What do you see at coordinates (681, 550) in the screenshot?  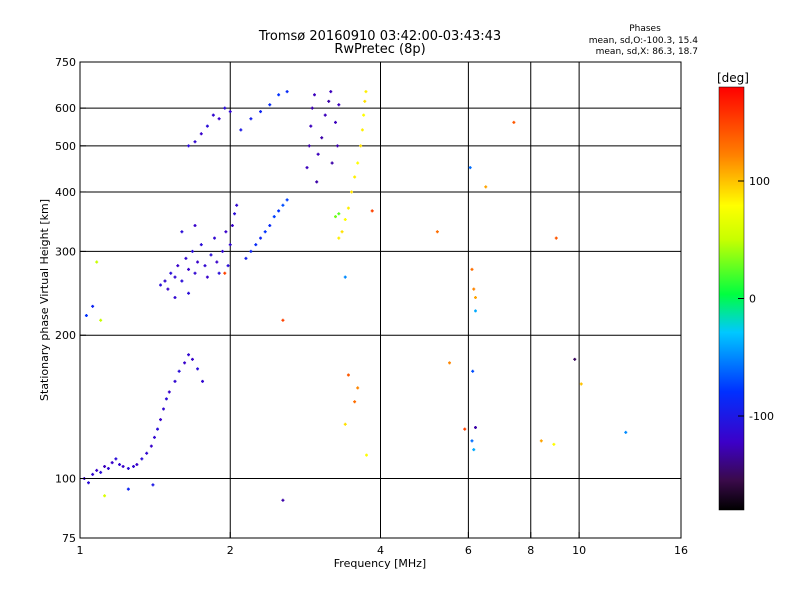 I see `x-tick-label: 16` at bounding box center [681, 550].